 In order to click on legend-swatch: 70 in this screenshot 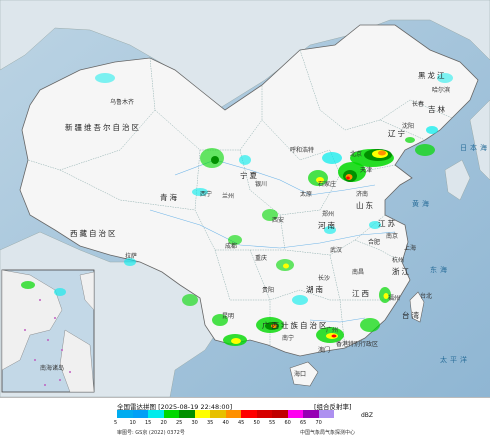, I will do `click(325, 418)`.